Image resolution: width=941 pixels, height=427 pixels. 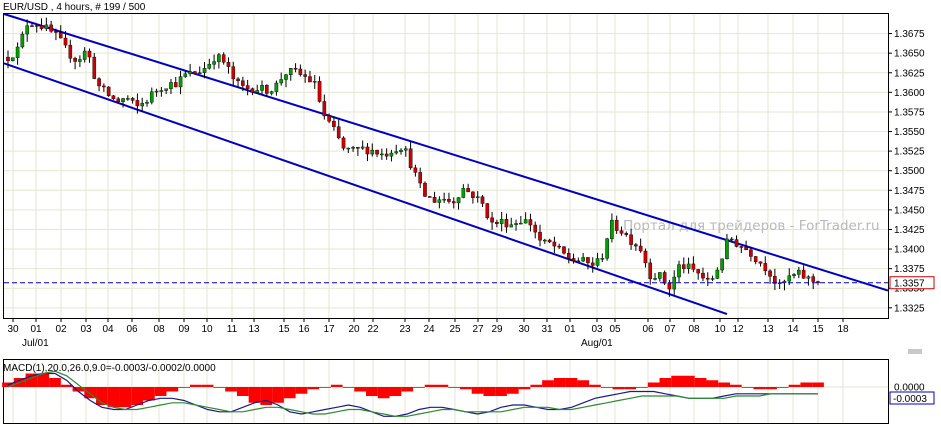 I want to click on x-tick-label: 13, so click(x=254, y=329).